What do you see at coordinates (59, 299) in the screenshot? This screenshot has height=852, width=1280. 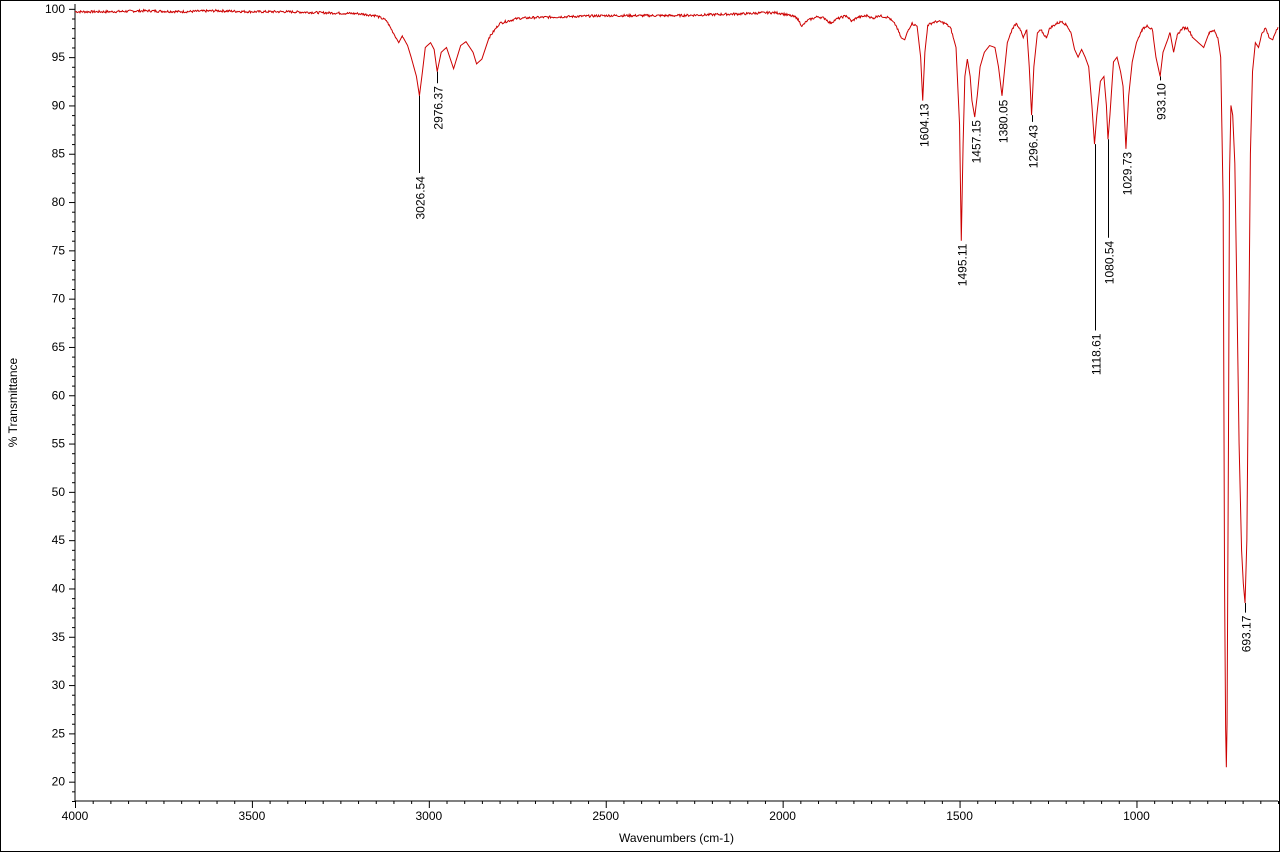 I see `y-tick-label: 70` at bounding box center [59, 299].